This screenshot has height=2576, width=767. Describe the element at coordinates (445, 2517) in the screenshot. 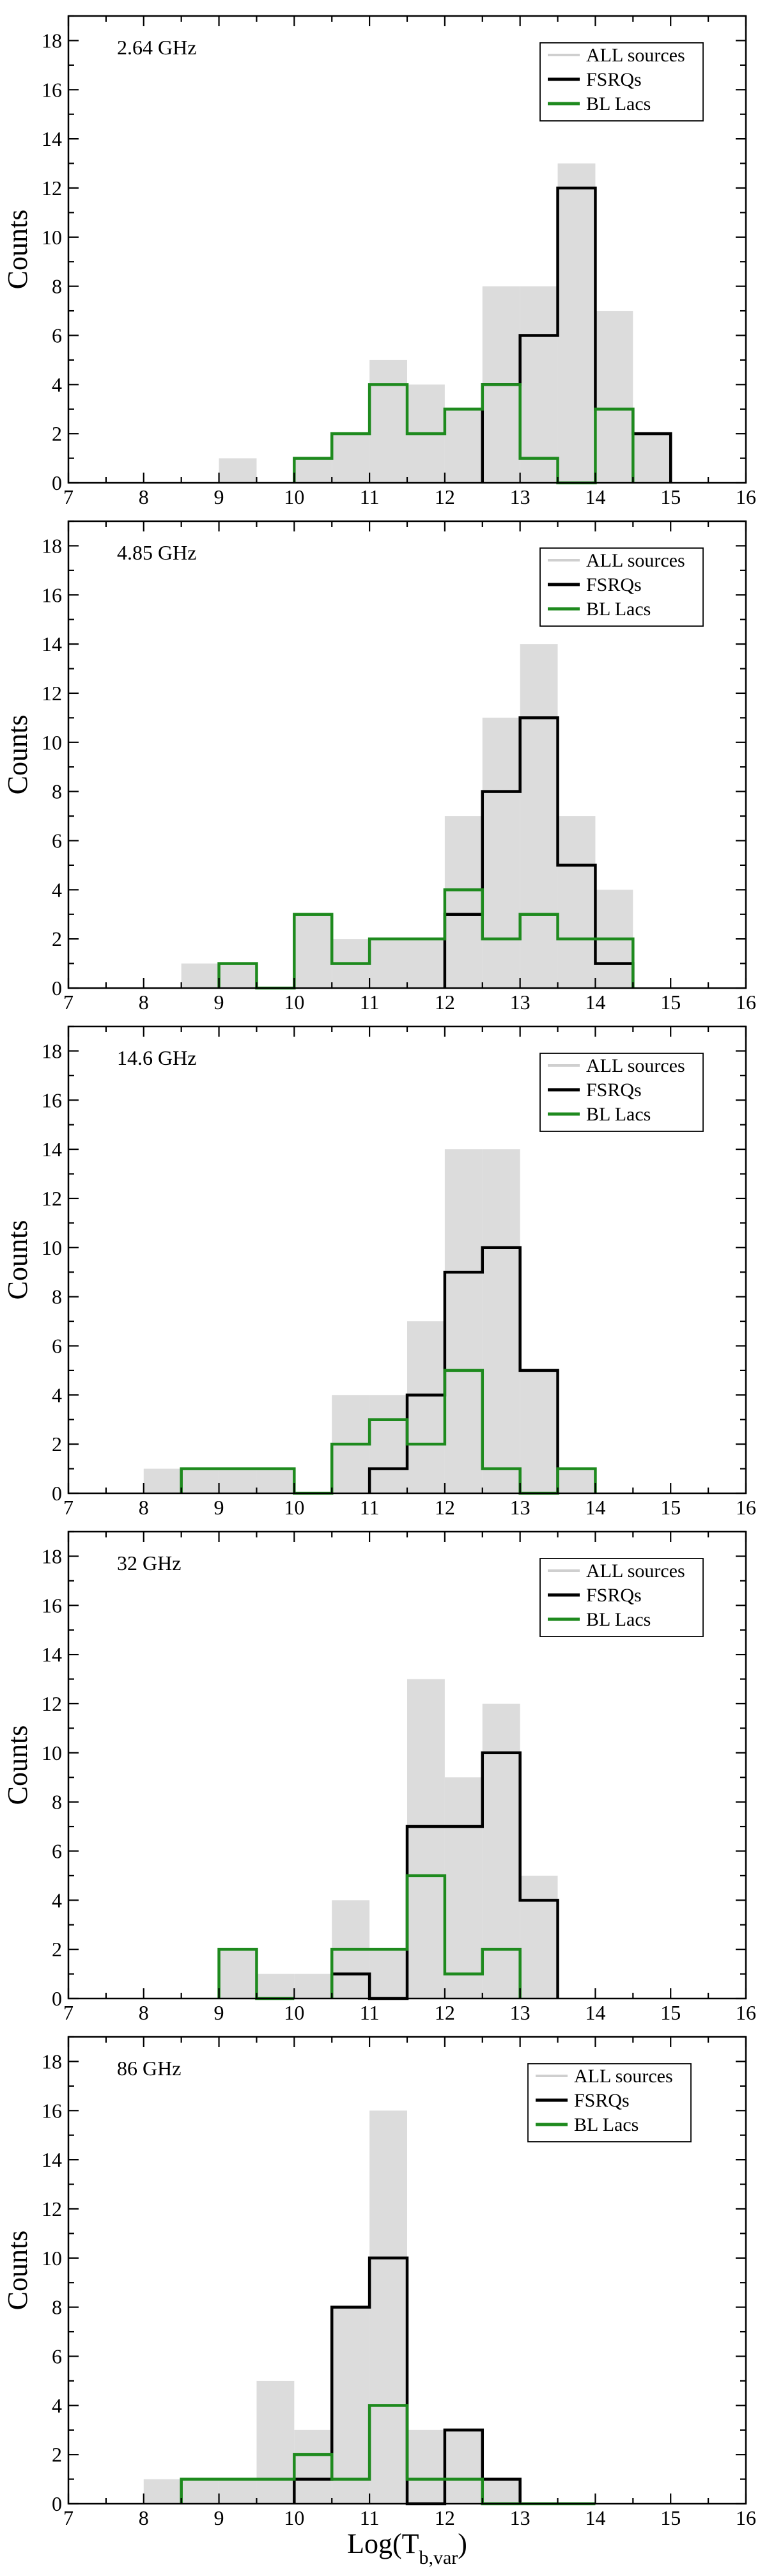

I see `x-tick-label: 12` at that location.